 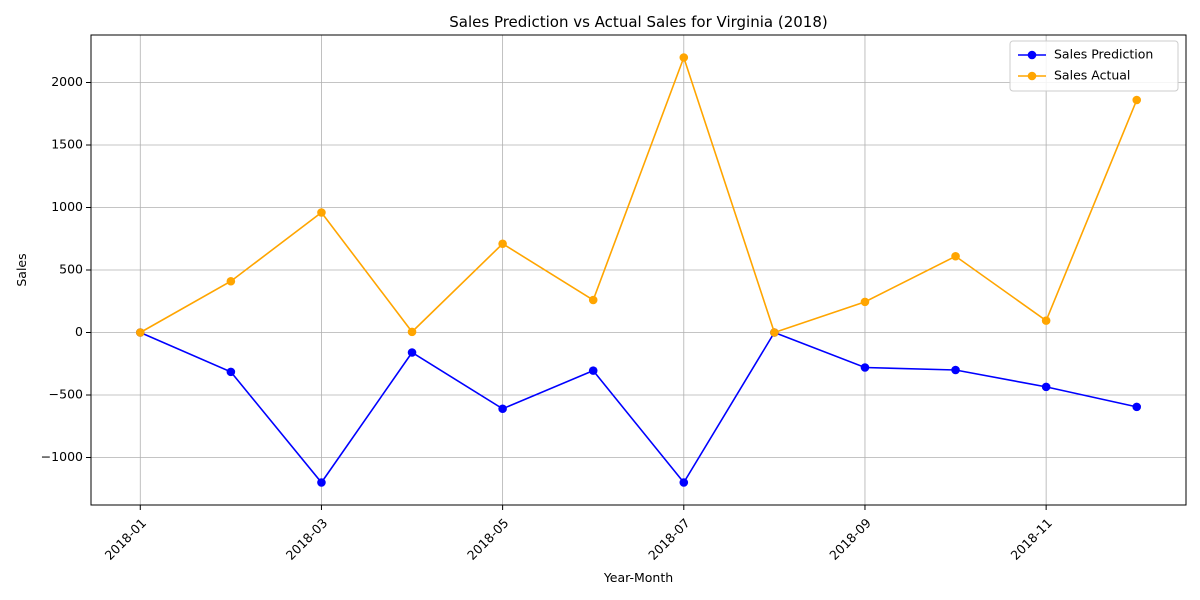 I want to click on legend-label: Sales Actual, so click(x=1092, y=75).